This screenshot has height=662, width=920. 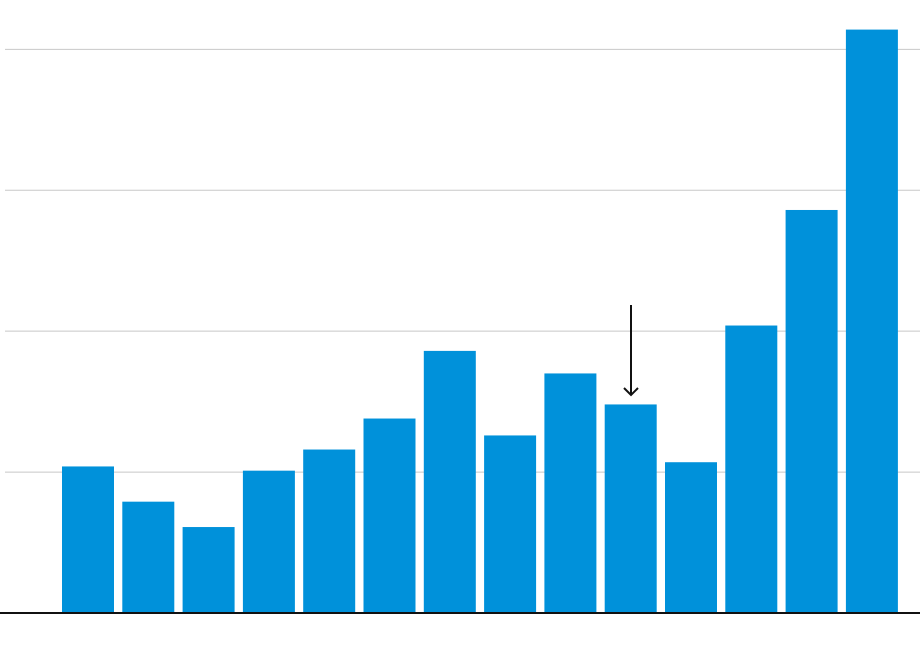 What do you see at coordinates (631, 392) in the screenshot?
I see `arrow-head` at bounding box center [631, 392].